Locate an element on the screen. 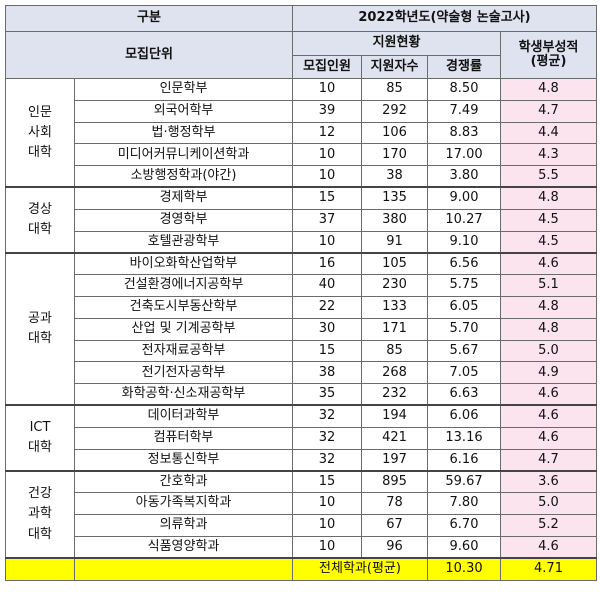 Image resolution: width=600 pixels, height=594 pixels. college-name-line: 경상 is located at coordinates (40, 210).